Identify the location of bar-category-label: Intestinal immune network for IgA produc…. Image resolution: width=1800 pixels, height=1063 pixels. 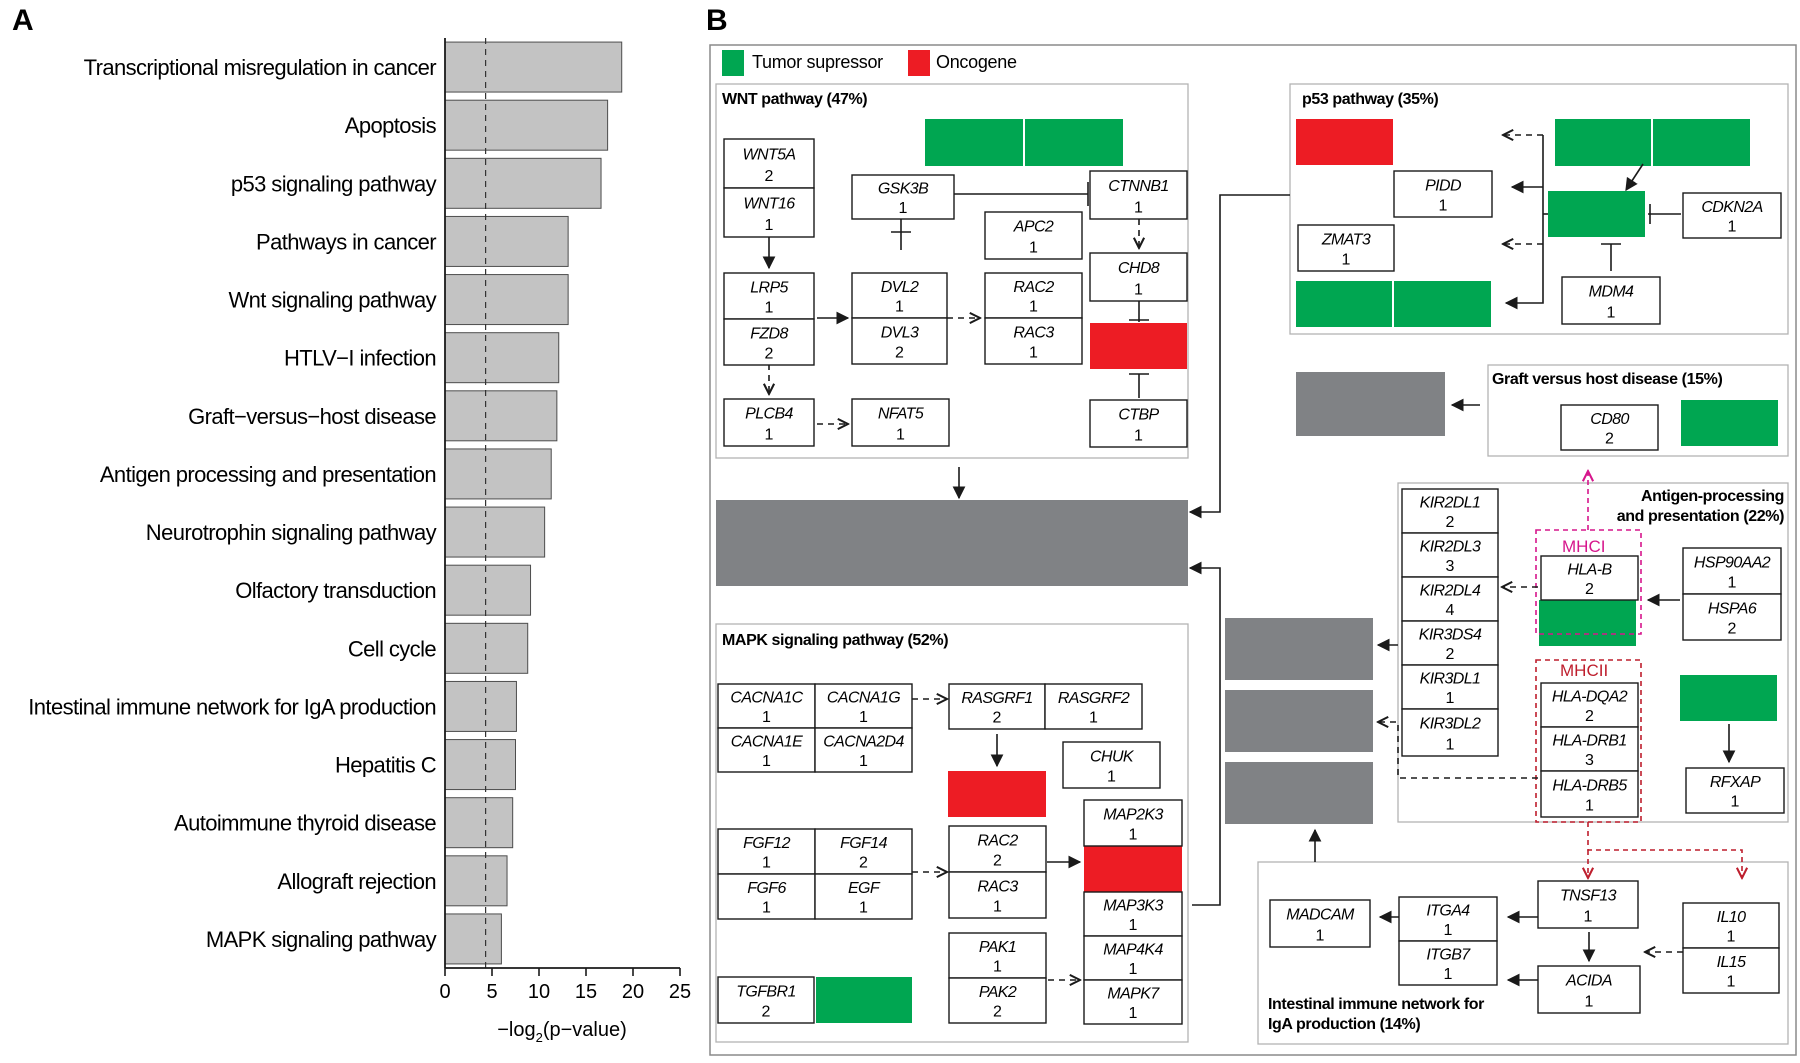
(232, 706).